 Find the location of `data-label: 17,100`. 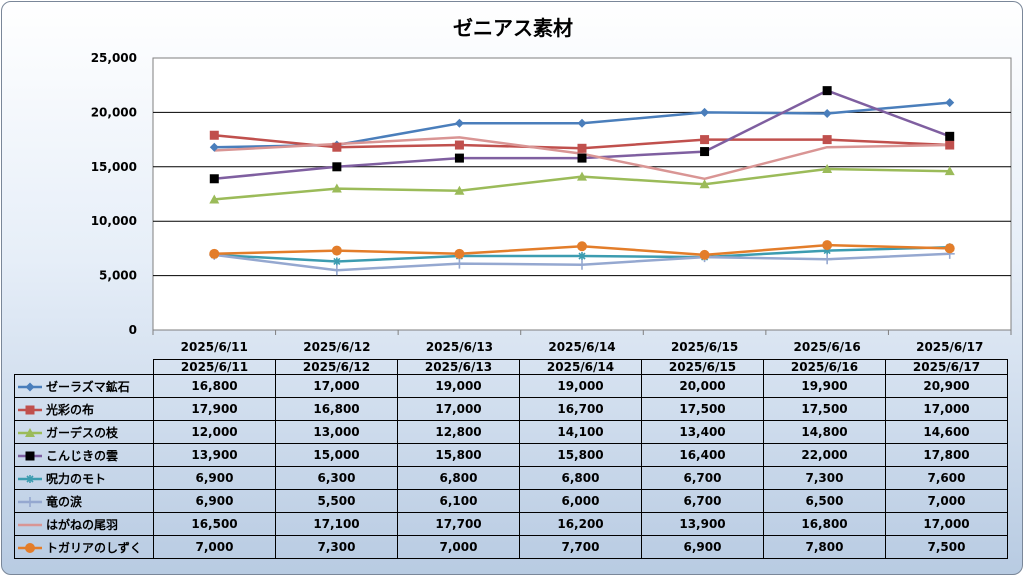

data-label: 17,100 is located at coordinates (336, 524).